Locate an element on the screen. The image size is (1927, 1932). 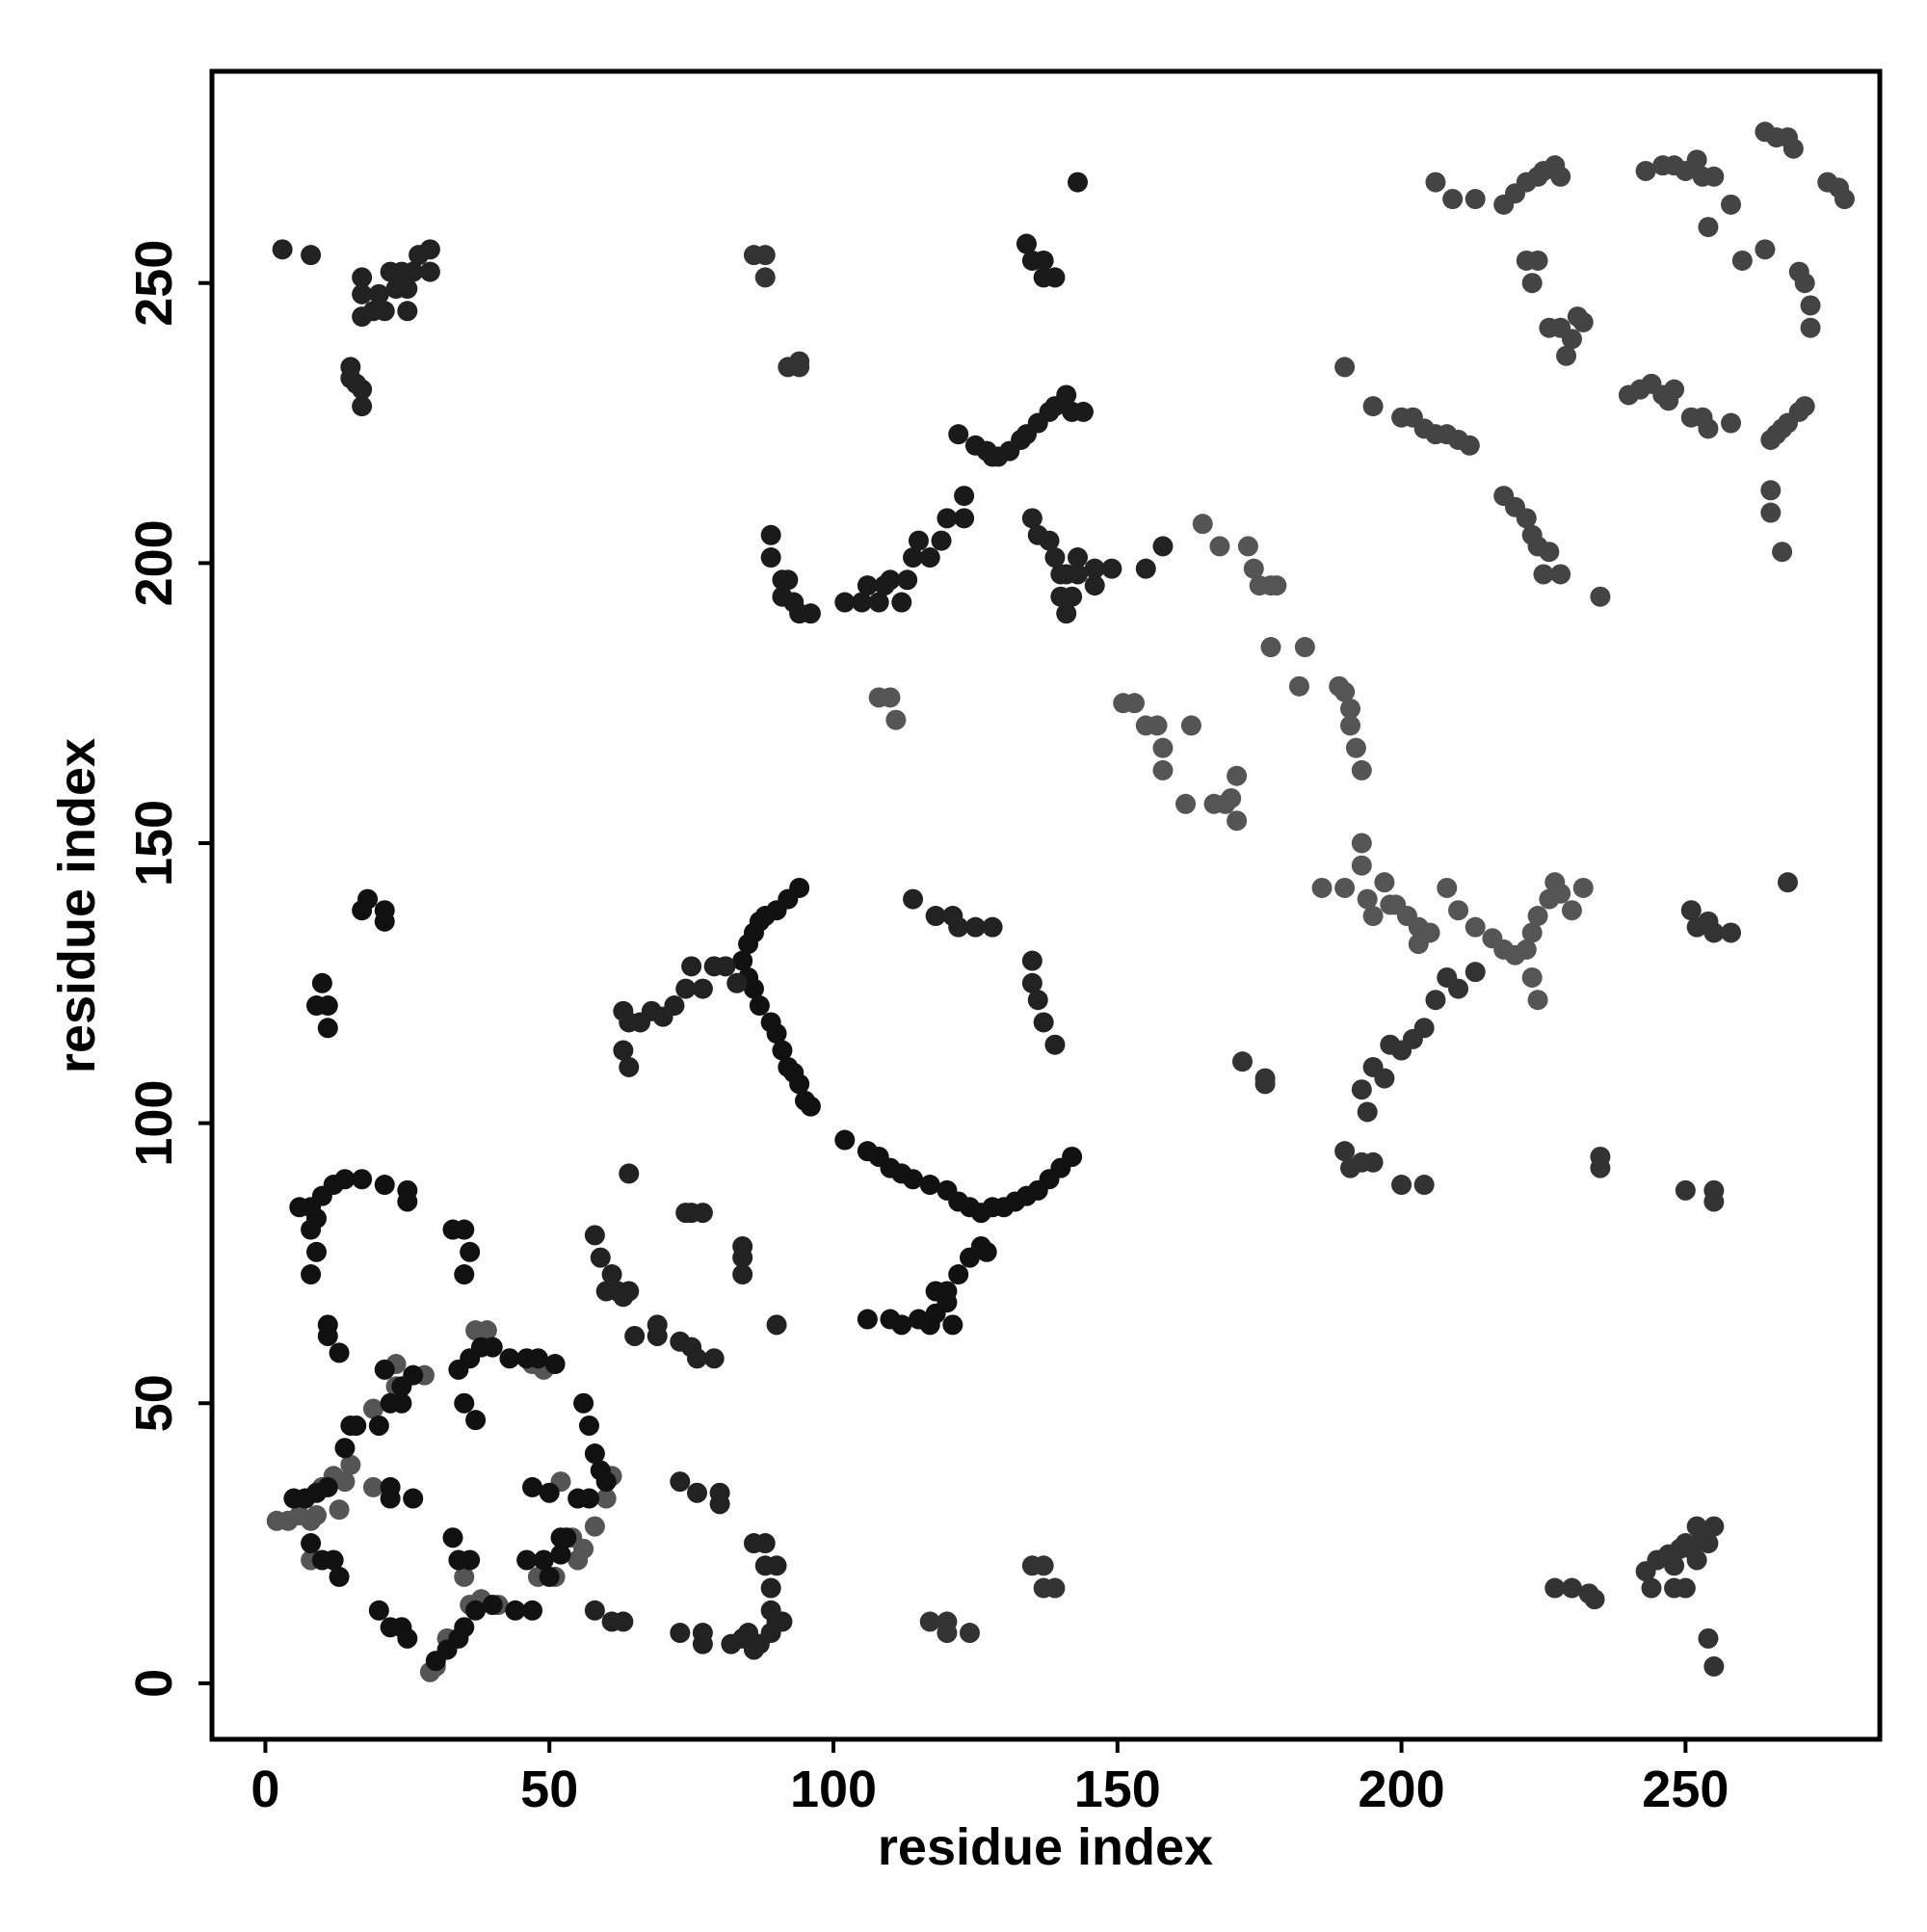
x-tick-label: 0 is located at coordinates (265, 1789).